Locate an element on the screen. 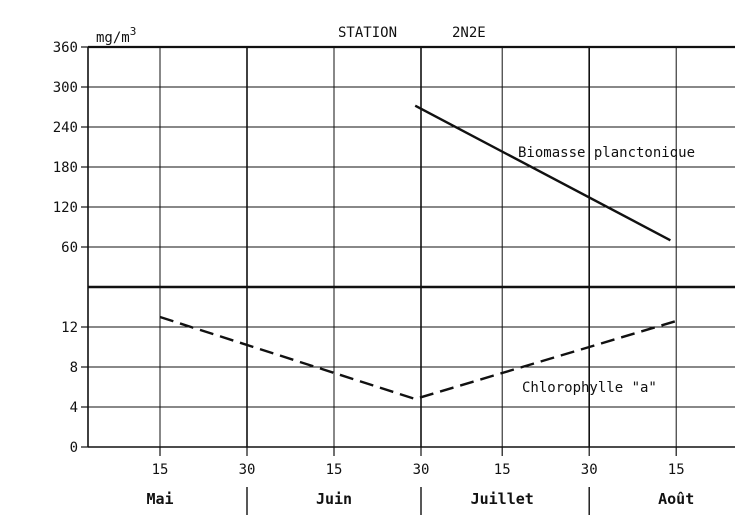 This screenshot has height=517, width=735. series-line-biomasse is located at coordinates (542, 173).